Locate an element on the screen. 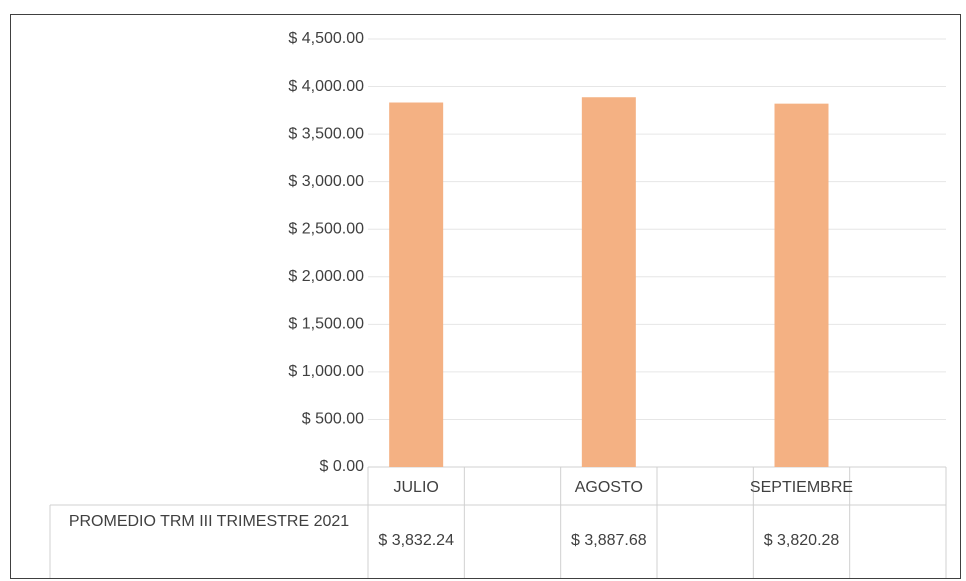 The width and height of the screenshot is (966, 581). series-name-cell: PROMEDIO TRM III TRIMESTRE 2021 is located at coordinates (209, 521).